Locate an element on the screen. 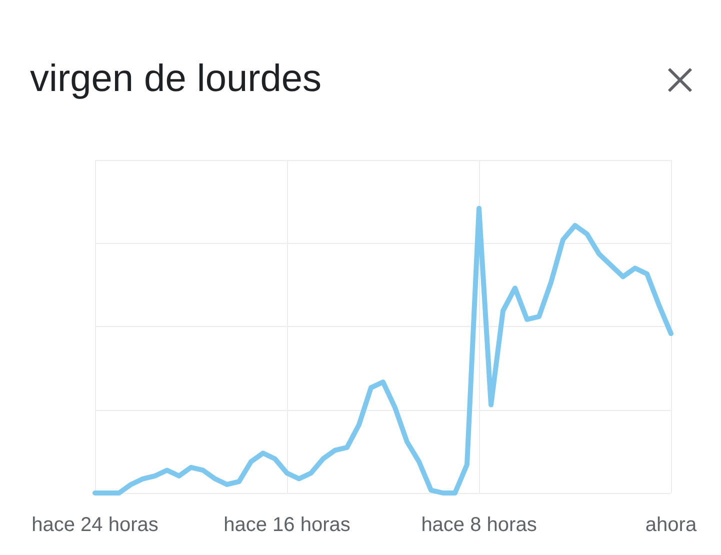 This screenshot has height=555, width=721. x-tick-label: hace 16 horas is located at coordinates (287, 525).